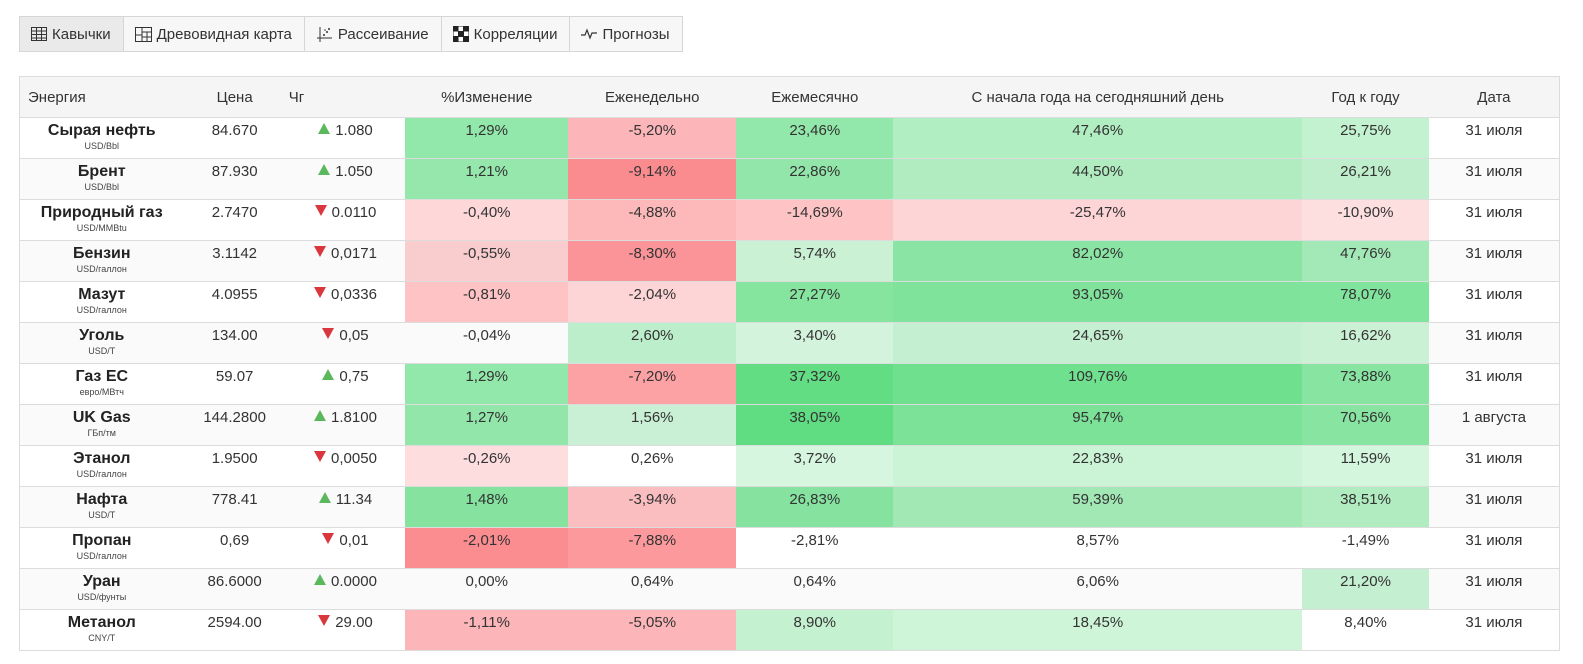 The width and height of the screenshot is (1583, 664). What do you see at coordinates (354, 294) in the screenshot?
I see `change-value: 0,0336` at bounding box center [354, 294].